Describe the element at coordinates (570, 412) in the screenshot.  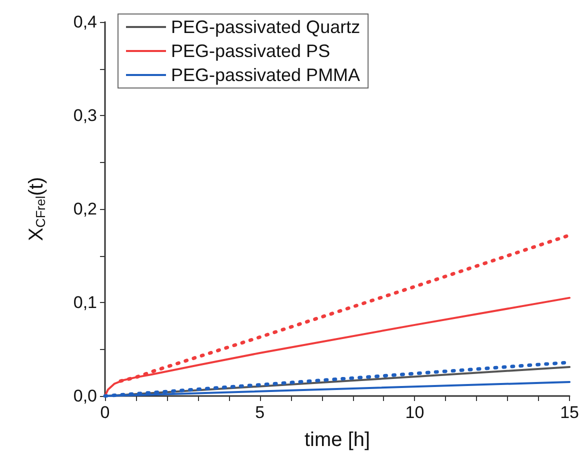
I see `x-tick-label: 15` at that location.